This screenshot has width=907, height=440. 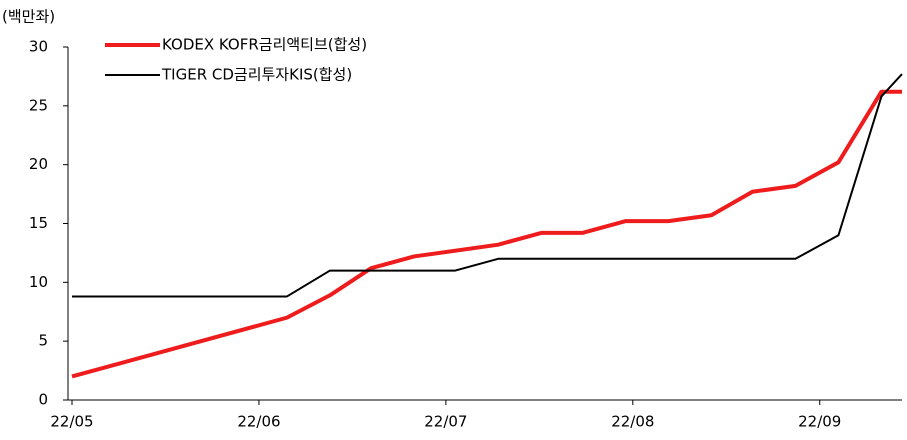 I want to click on x-tick-label: 22/08, so click(x=632, y=422).